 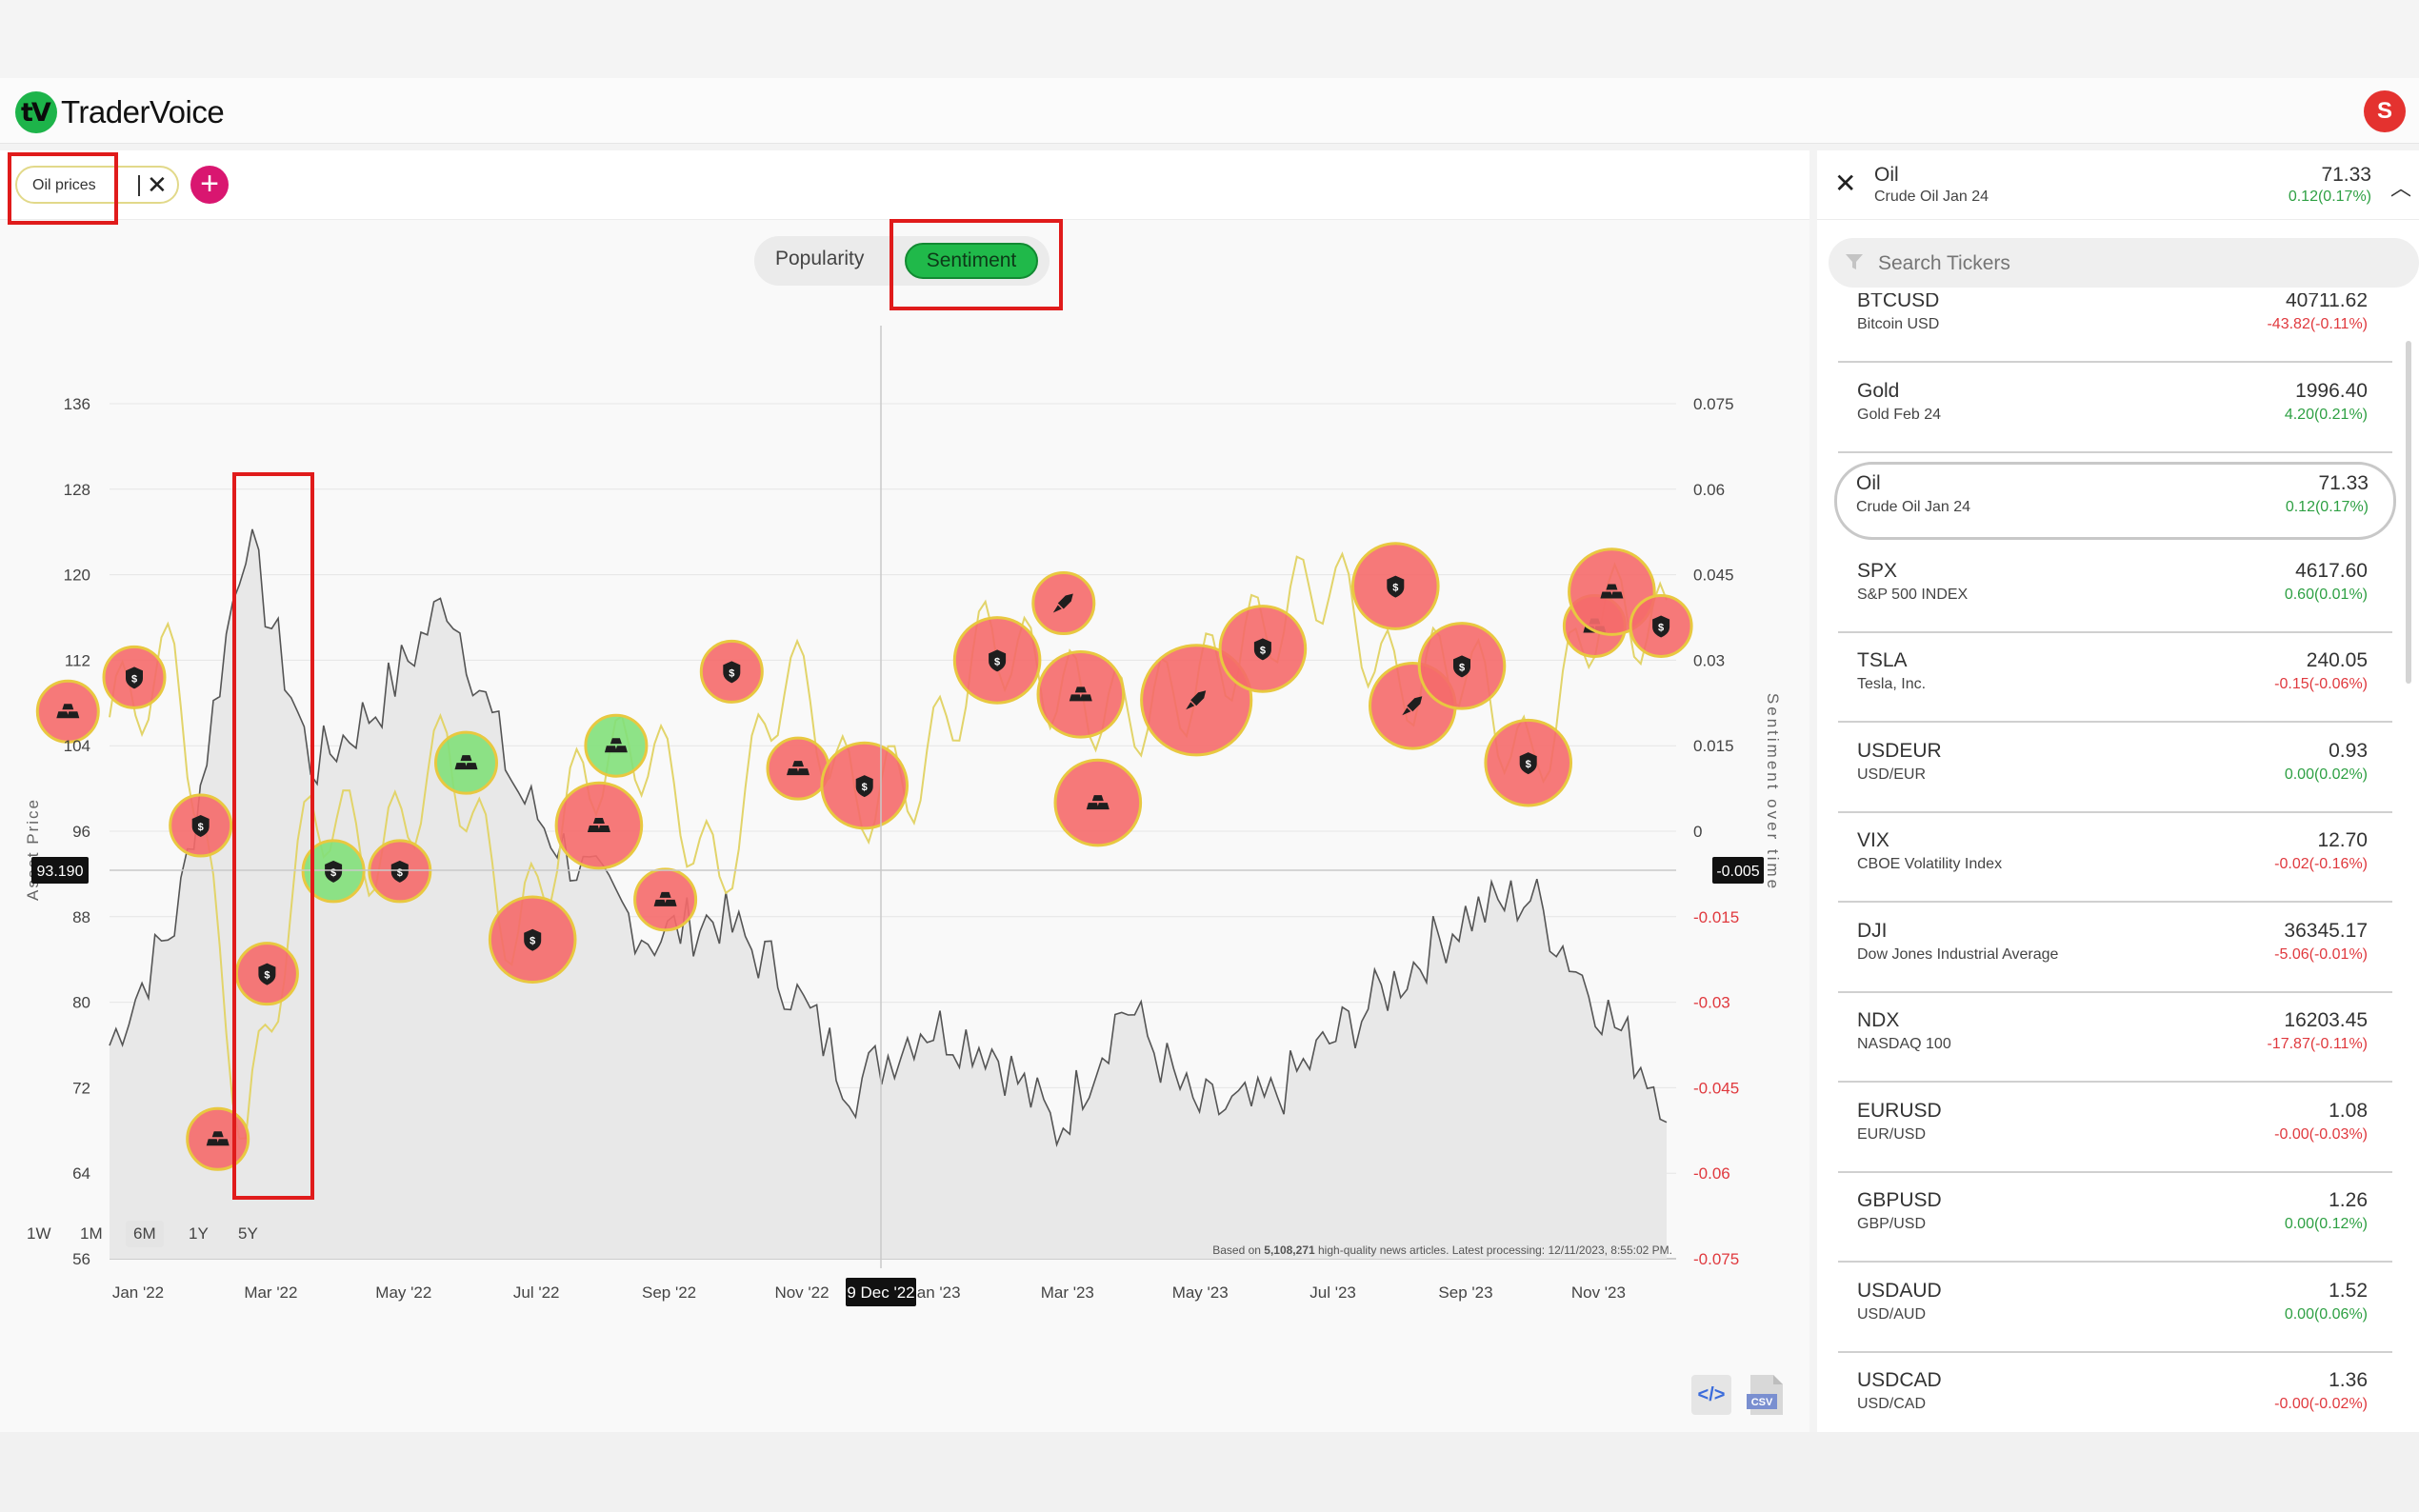 What do you see at coordinates (91, 1233) in the screenshot?
I see `range-1m: 1M` at bounding box center [91, 1233].